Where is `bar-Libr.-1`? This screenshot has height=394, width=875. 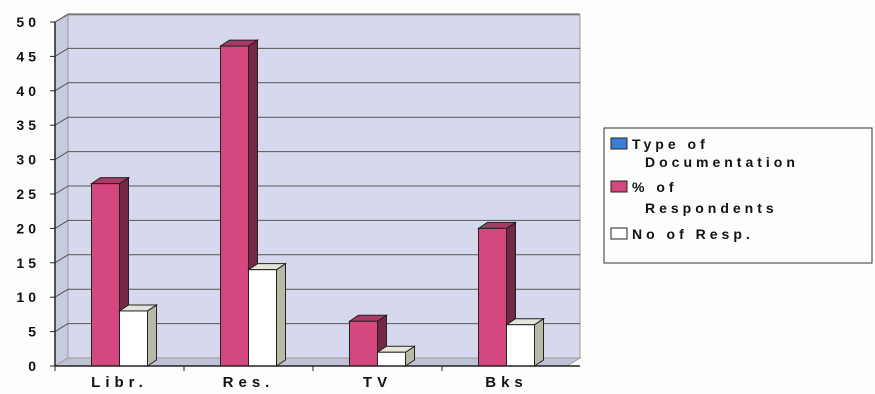 bar-Libr.-1 is located at coordinates (105, 275).